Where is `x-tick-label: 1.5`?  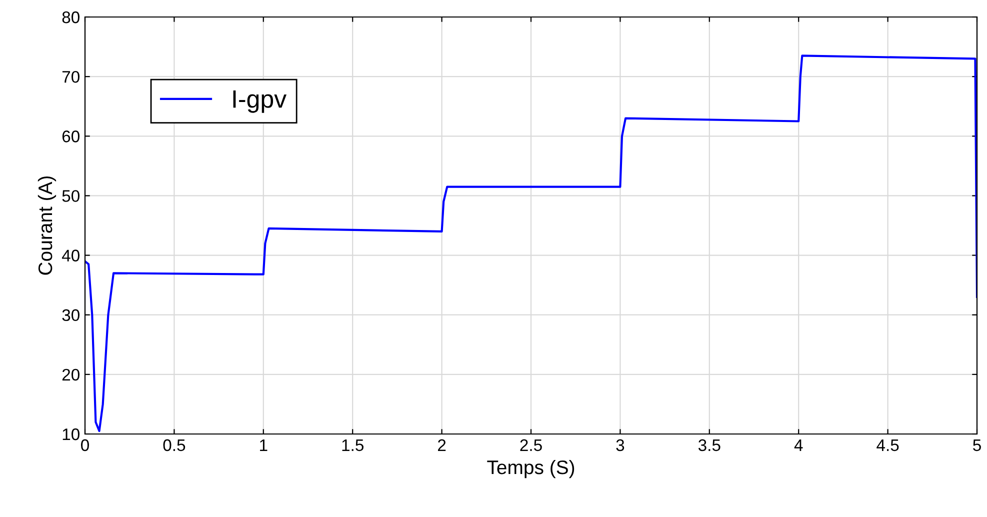
x-tick-label: 1.5 is located at coordinates (353, 445).